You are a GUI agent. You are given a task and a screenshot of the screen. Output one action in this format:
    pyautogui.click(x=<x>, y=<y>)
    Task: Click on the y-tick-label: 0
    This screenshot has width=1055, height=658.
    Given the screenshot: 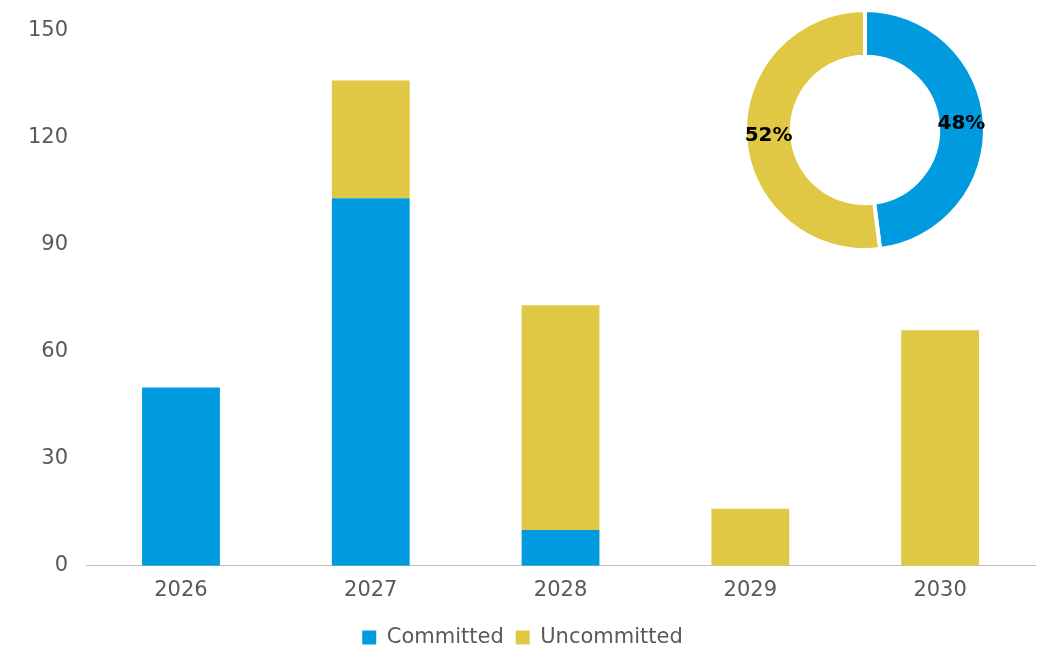 What is the action you would take?
    pyautogui.click(x=61, y=564)
    